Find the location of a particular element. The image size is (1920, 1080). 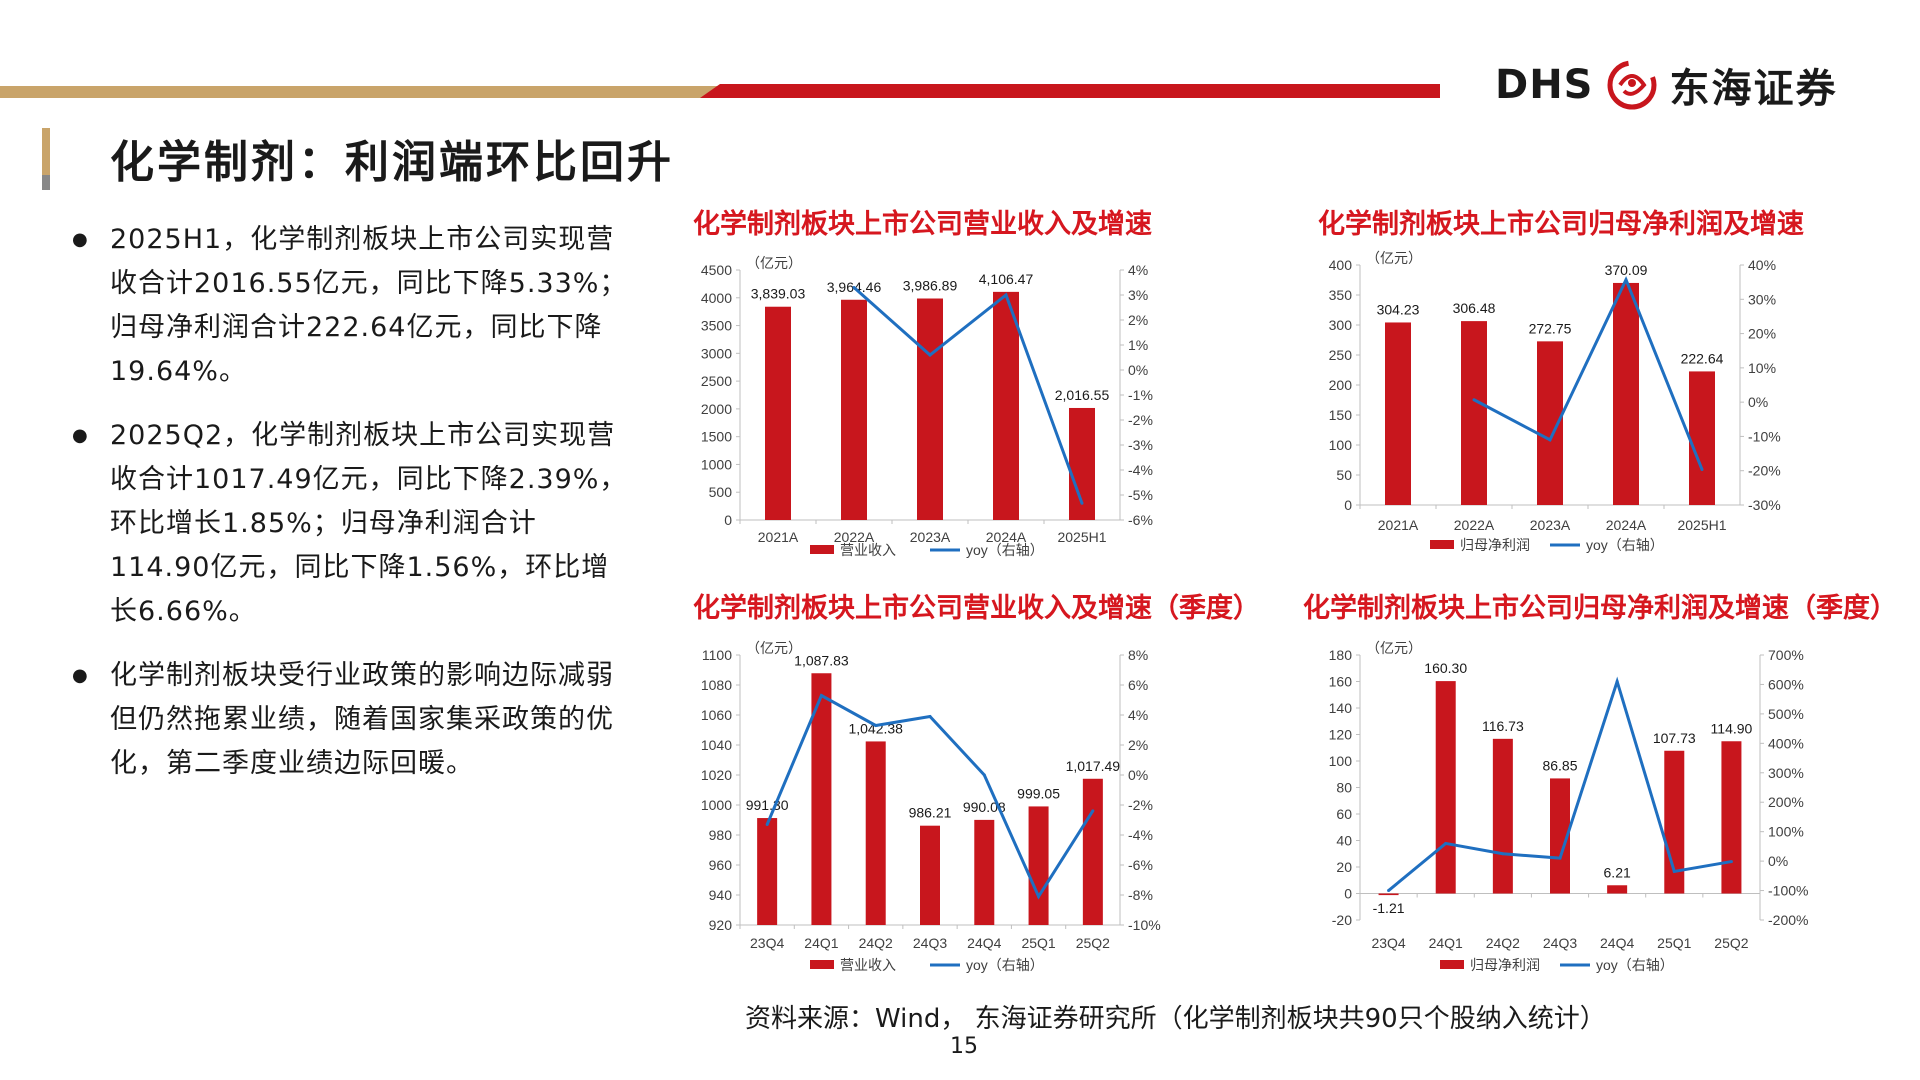

left-tick-label: 2000 is located at coordinates (716, 409).